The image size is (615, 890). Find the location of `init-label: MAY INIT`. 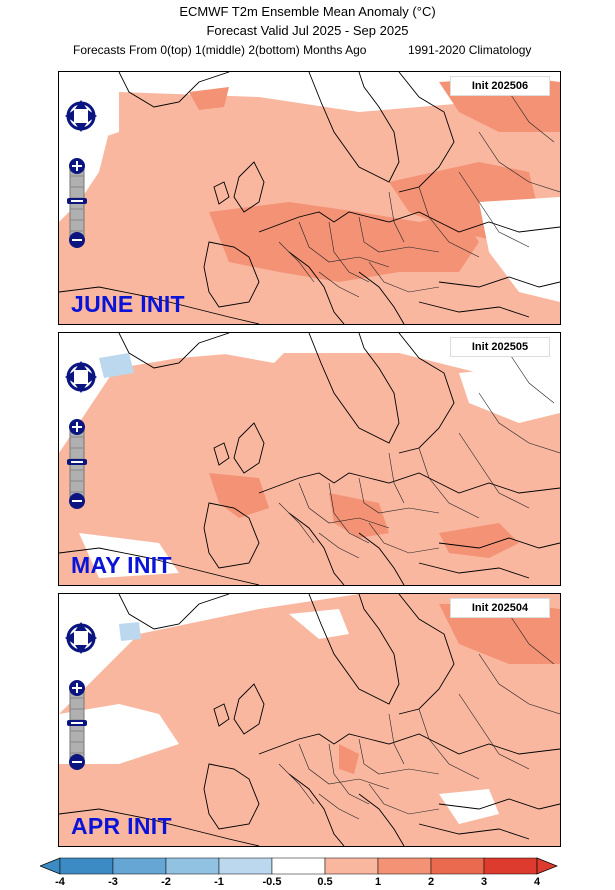

init-label: MAY INIT is located at coordinates (121, 565).